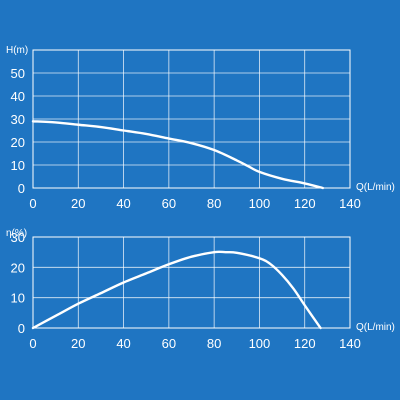 This screenshot has height=400, width=400. I want to click on y-axis-title: η(%), so click(16, 233).